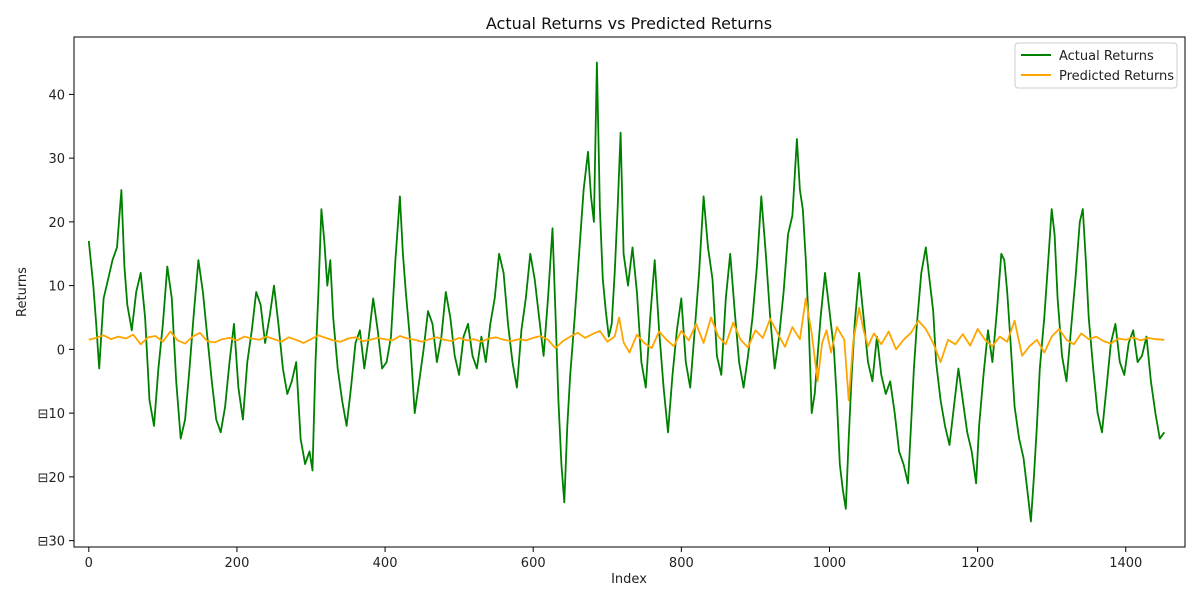  What do you see at coordinates (61, 350) in the screenshot?
I see `y-tick-label: 0` at bounding box center [61, 350].